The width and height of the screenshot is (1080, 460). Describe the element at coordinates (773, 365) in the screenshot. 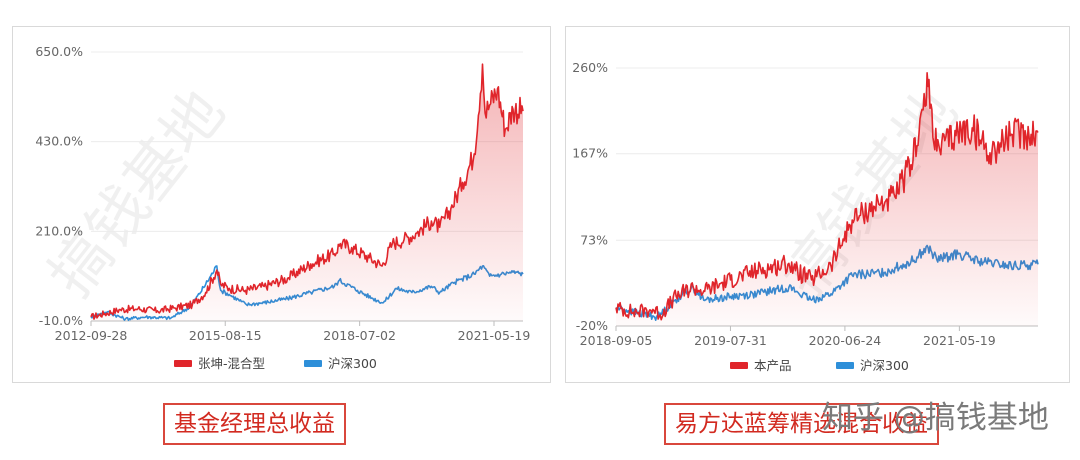

I see `legend-label: 本产品` at that location.